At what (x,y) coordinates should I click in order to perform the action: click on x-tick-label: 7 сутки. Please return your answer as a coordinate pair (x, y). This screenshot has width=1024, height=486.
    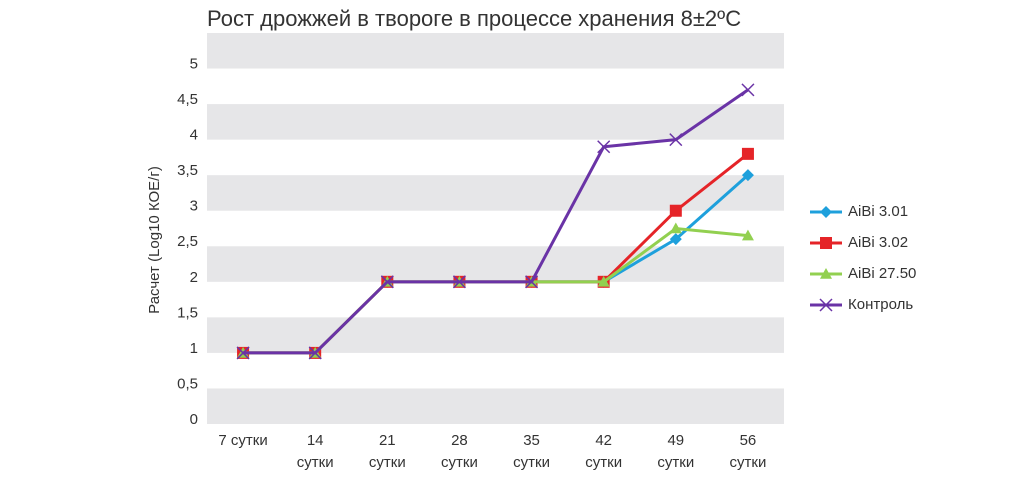
    Looking at the image, I should click on (243, 440).